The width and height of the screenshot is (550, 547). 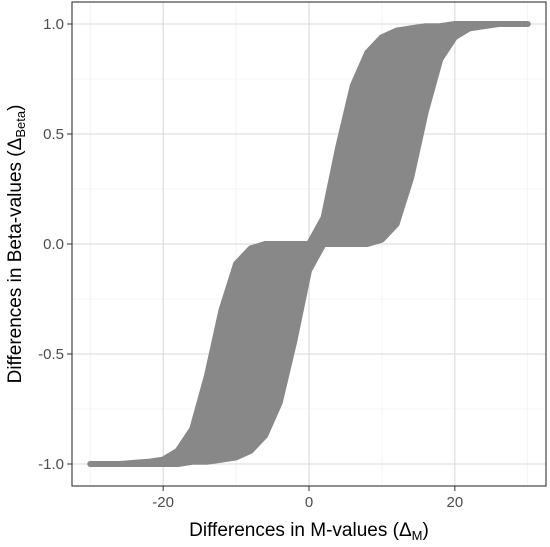 What do you see at coordinates (53, 244) in the screenshot?
I see `y-tick-label: 0.0` at bounding box center [53, 244].